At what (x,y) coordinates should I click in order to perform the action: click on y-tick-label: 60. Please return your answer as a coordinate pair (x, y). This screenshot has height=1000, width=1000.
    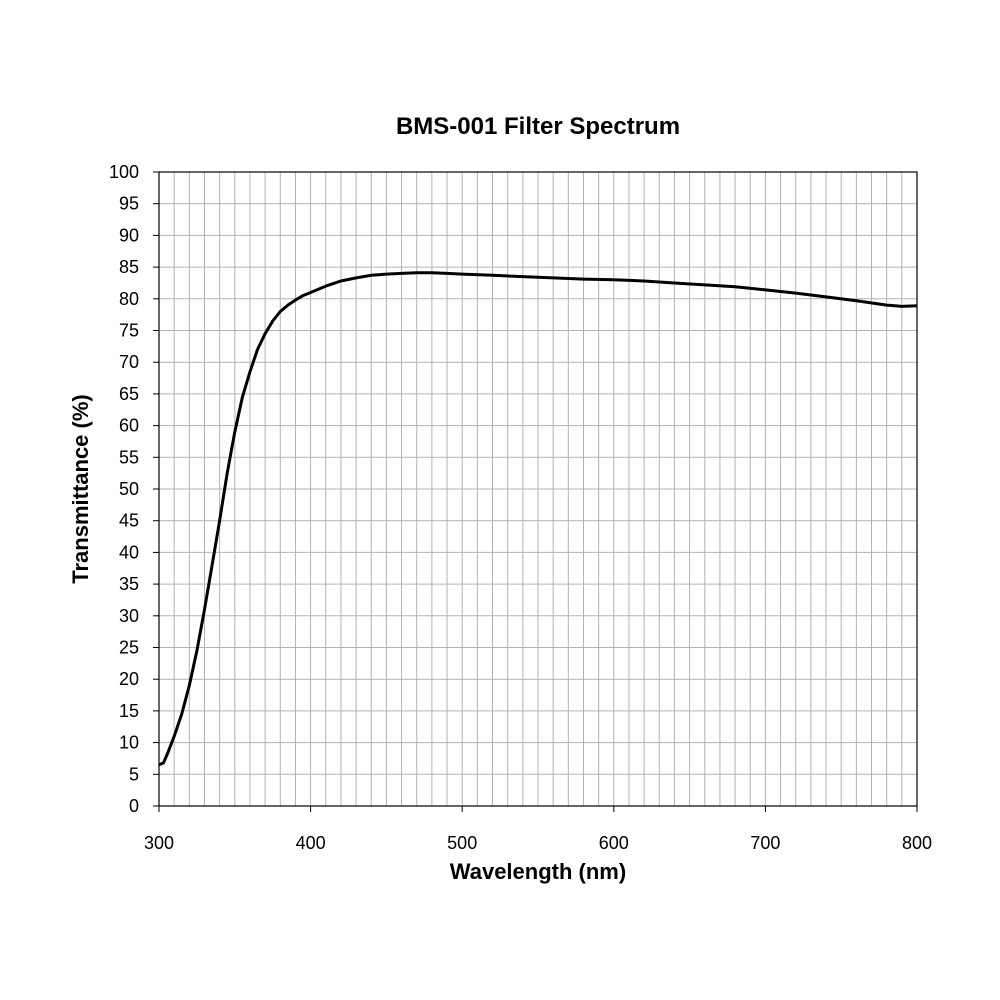
    Looking at the image, I should click on (129, 426).